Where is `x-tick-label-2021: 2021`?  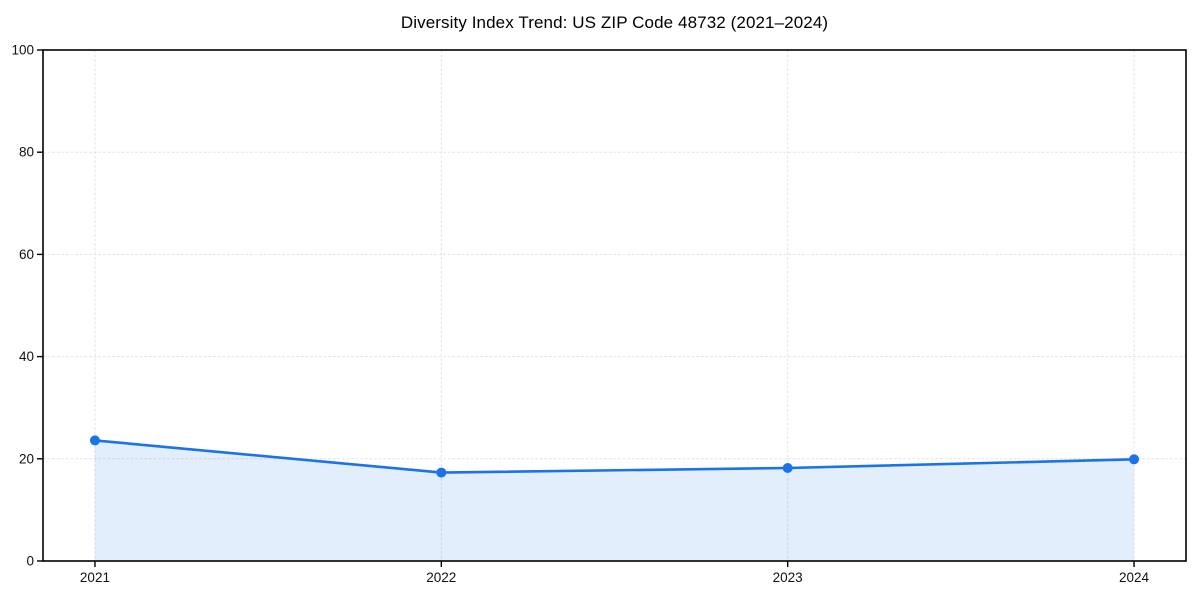 x-tick-label-2021: 2021 is located at coordinates (95, 577).